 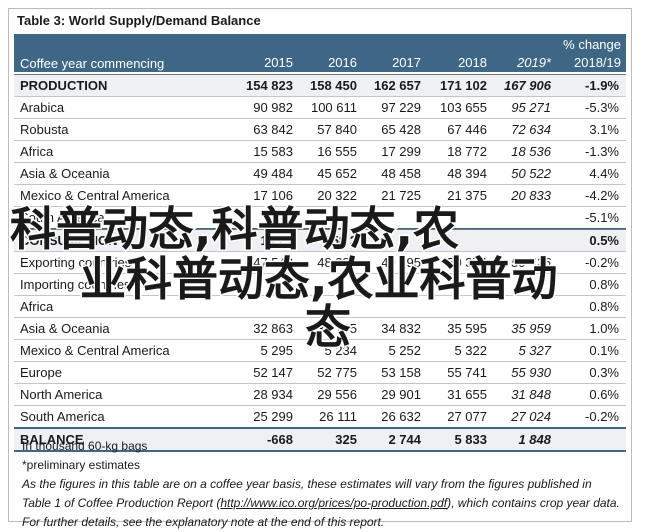 What do you see at coordinates (340, 240) in the screenshot?
I see `row-value-2016: 158 2` at bounding box center [340, 240].